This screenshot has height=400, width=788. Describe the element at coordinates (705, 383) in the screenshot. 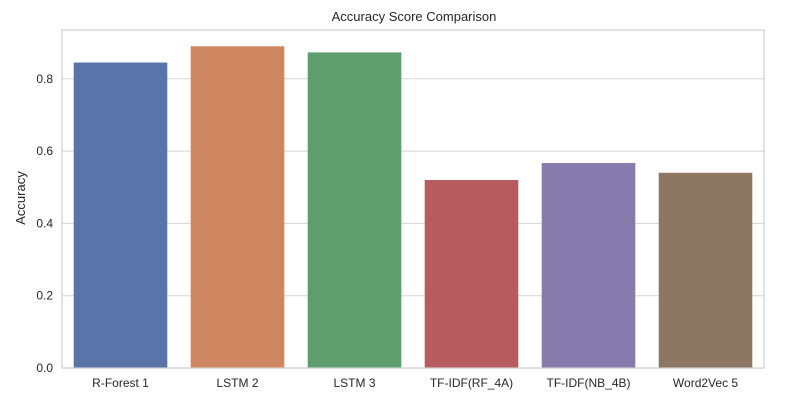

I see `x-tick-label: Word2Vec 5` at that location.